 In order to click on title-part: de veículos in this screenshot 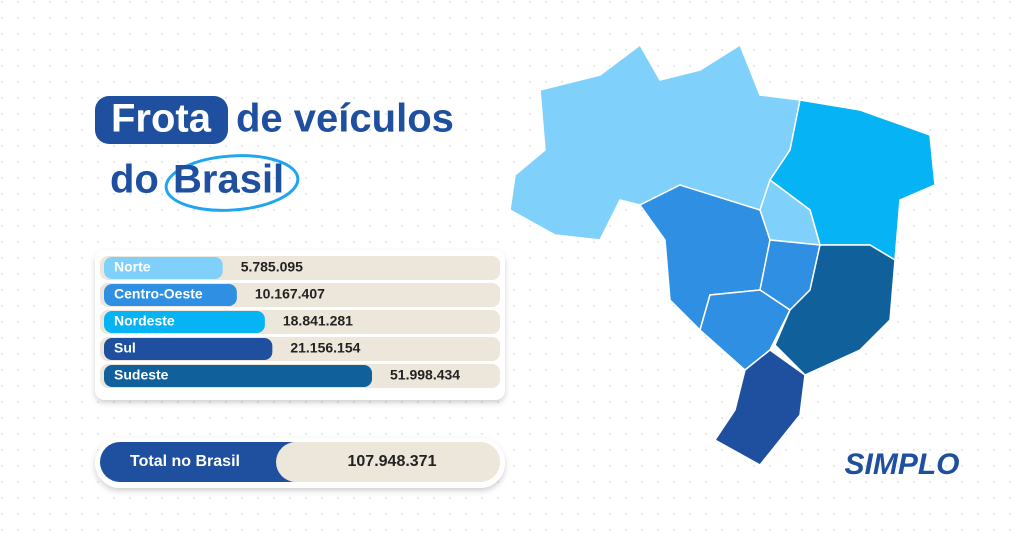, I will do `click(345, 119)`.